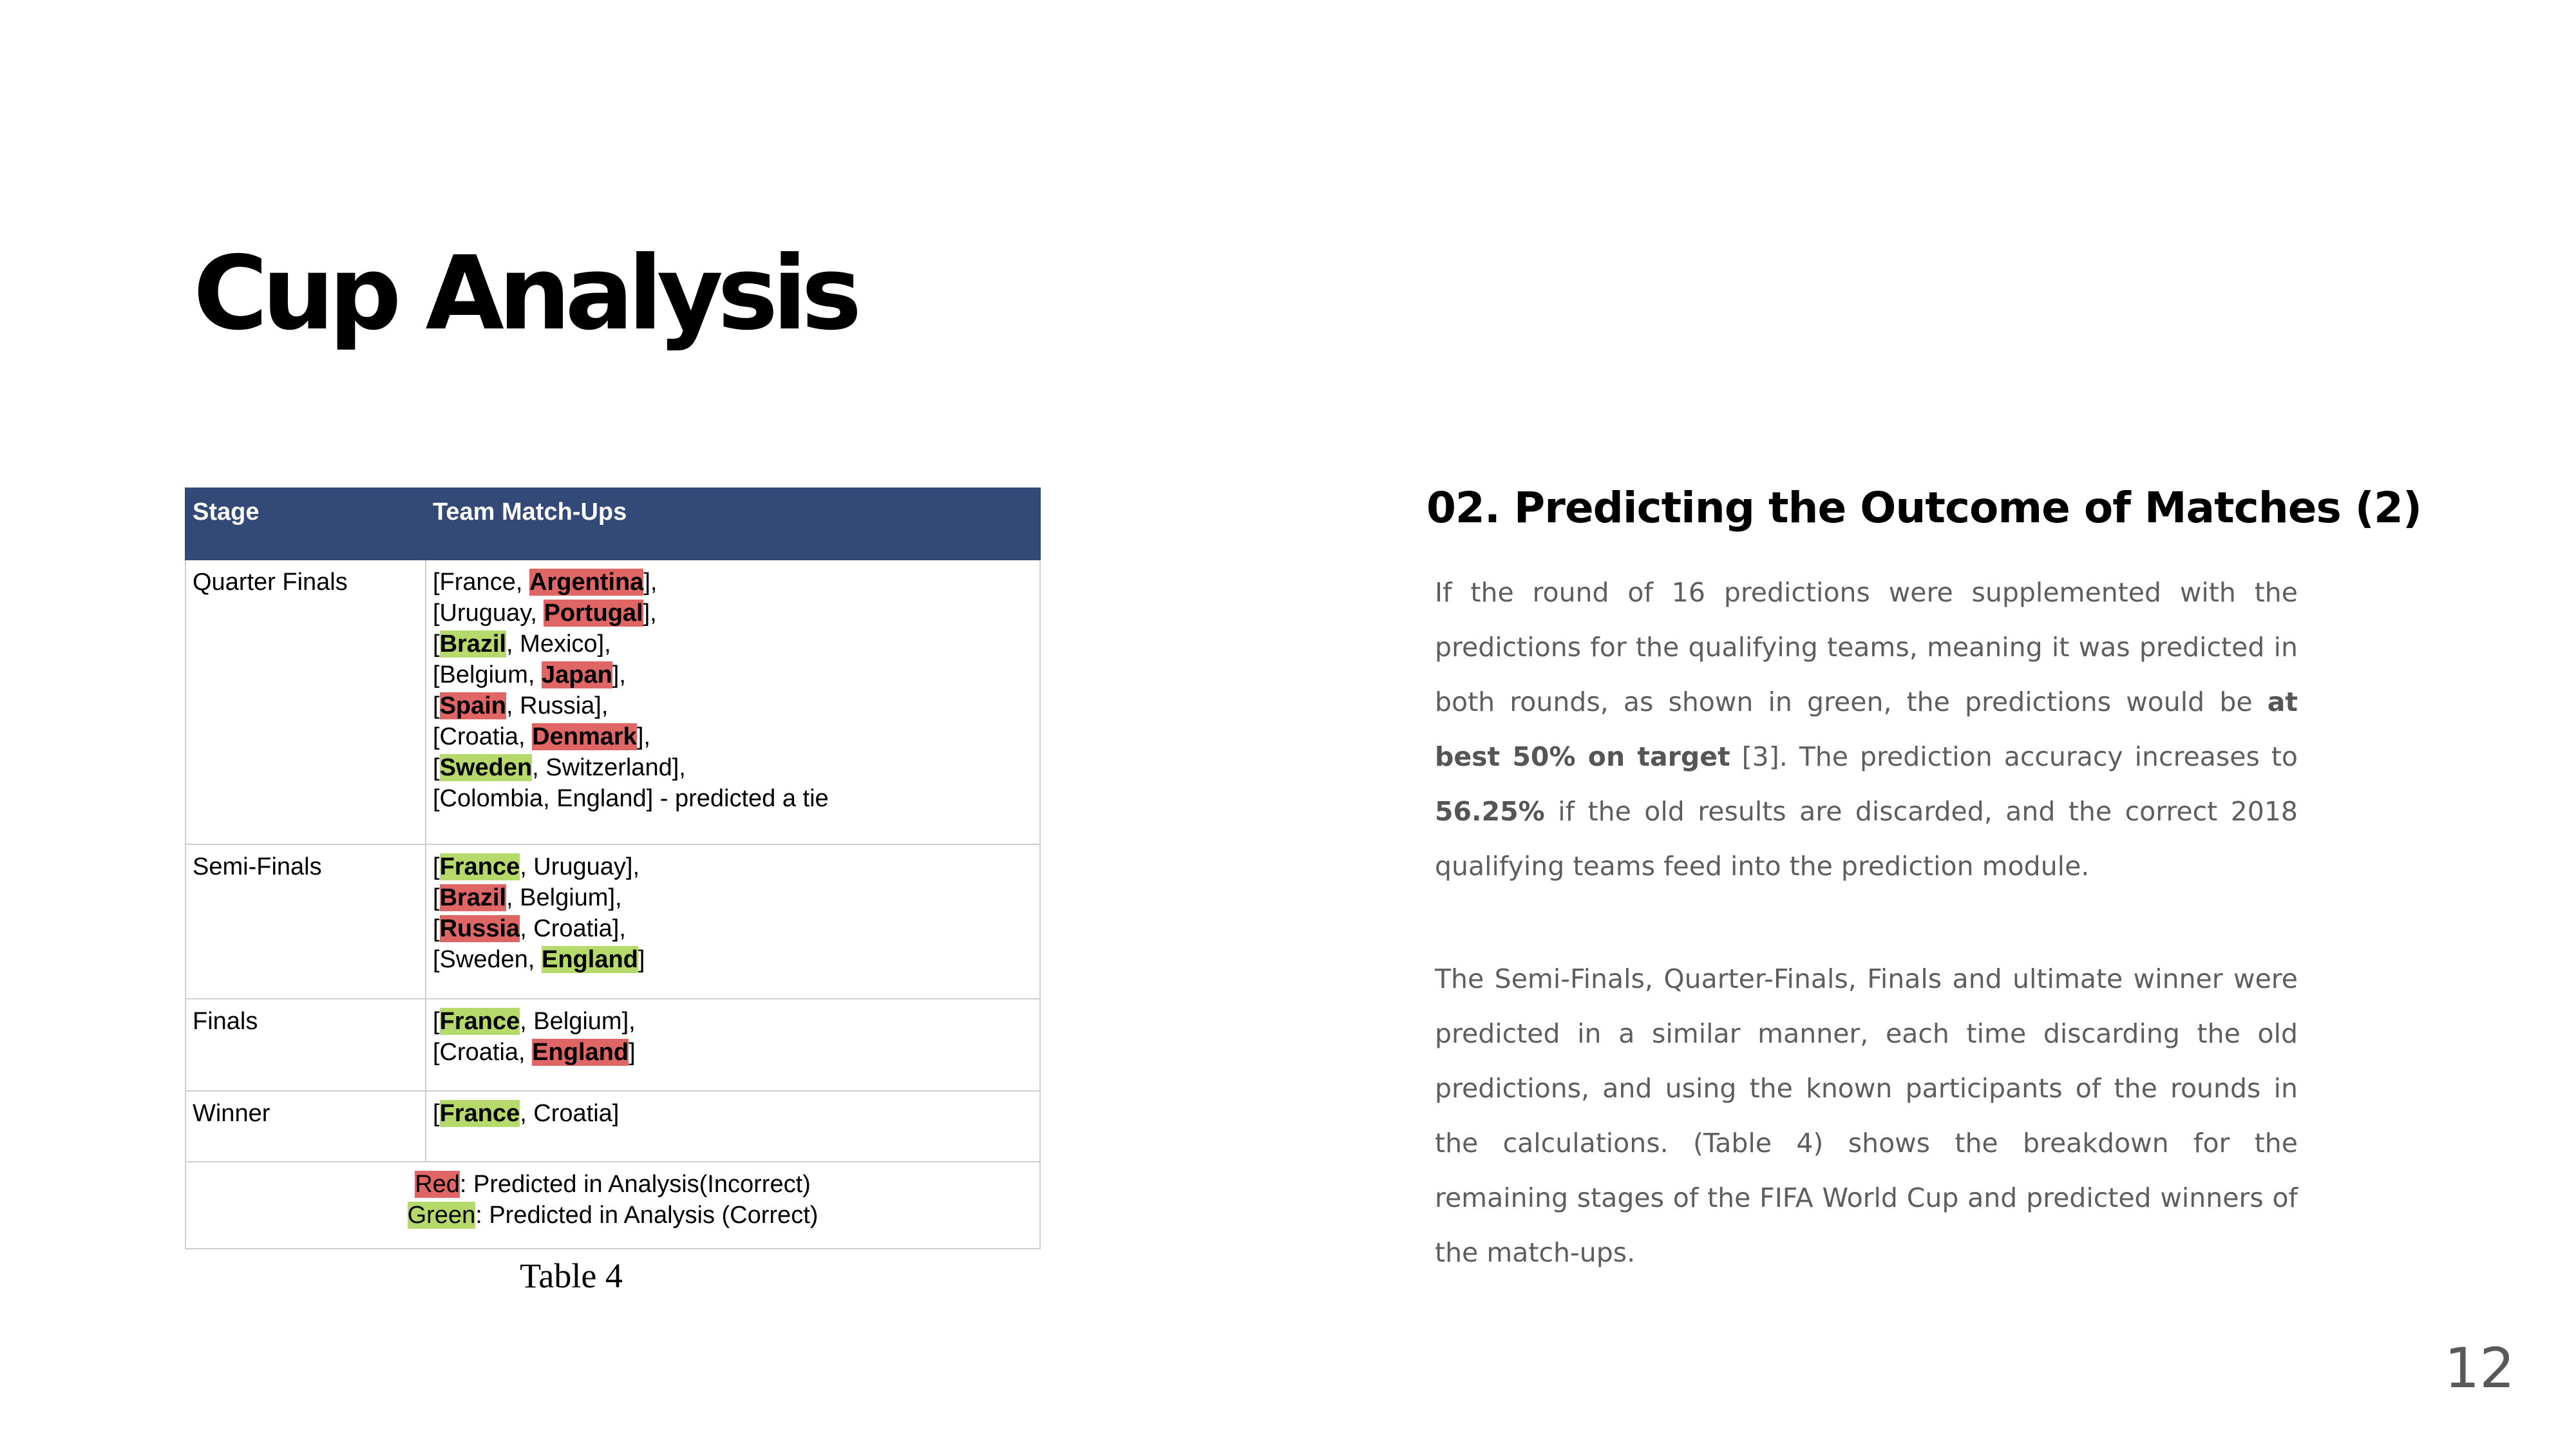 The height and width of the screenshot is (1449, 2576). Describe the element at coordinates (437, 1185) in the screenshot. I see `legend-red-swatch: Red` at that location.